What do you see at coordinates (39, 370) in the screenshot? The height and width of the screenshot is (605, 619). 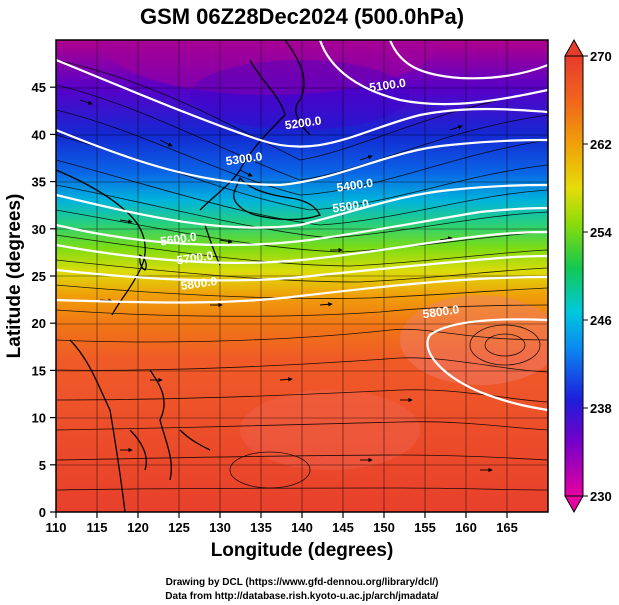 I see `y-tick-label: 15` at bounding box center [39, 370].